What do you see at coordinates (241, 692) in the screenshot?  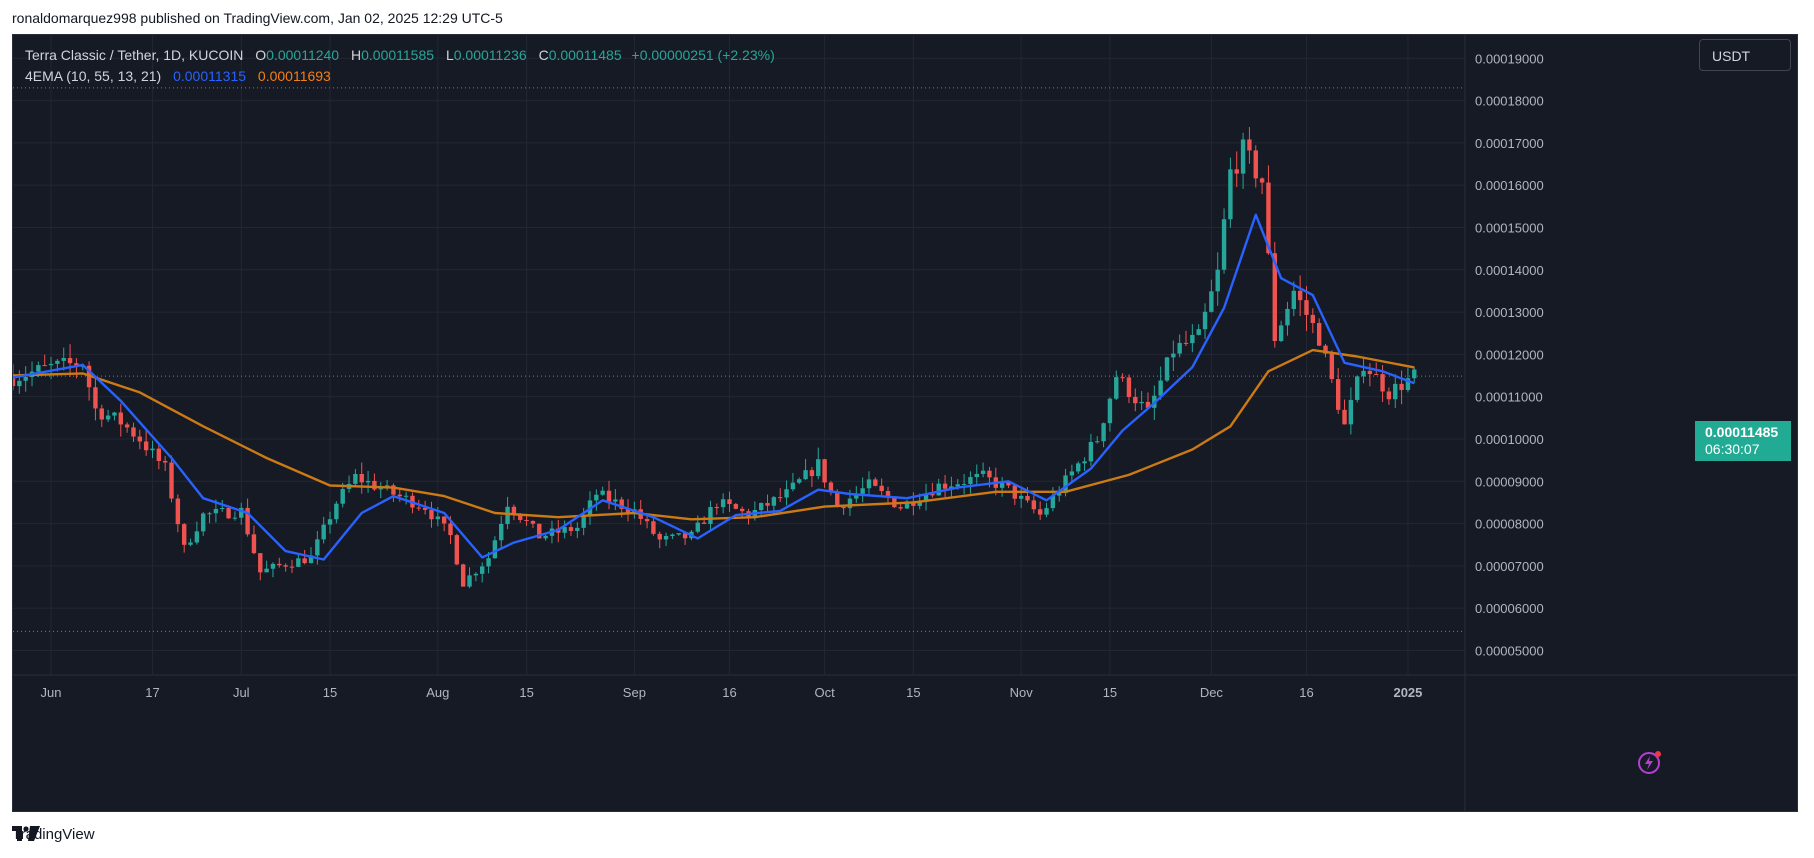 I see `time-tick-label: Jul` at bounding box center [241, 692].